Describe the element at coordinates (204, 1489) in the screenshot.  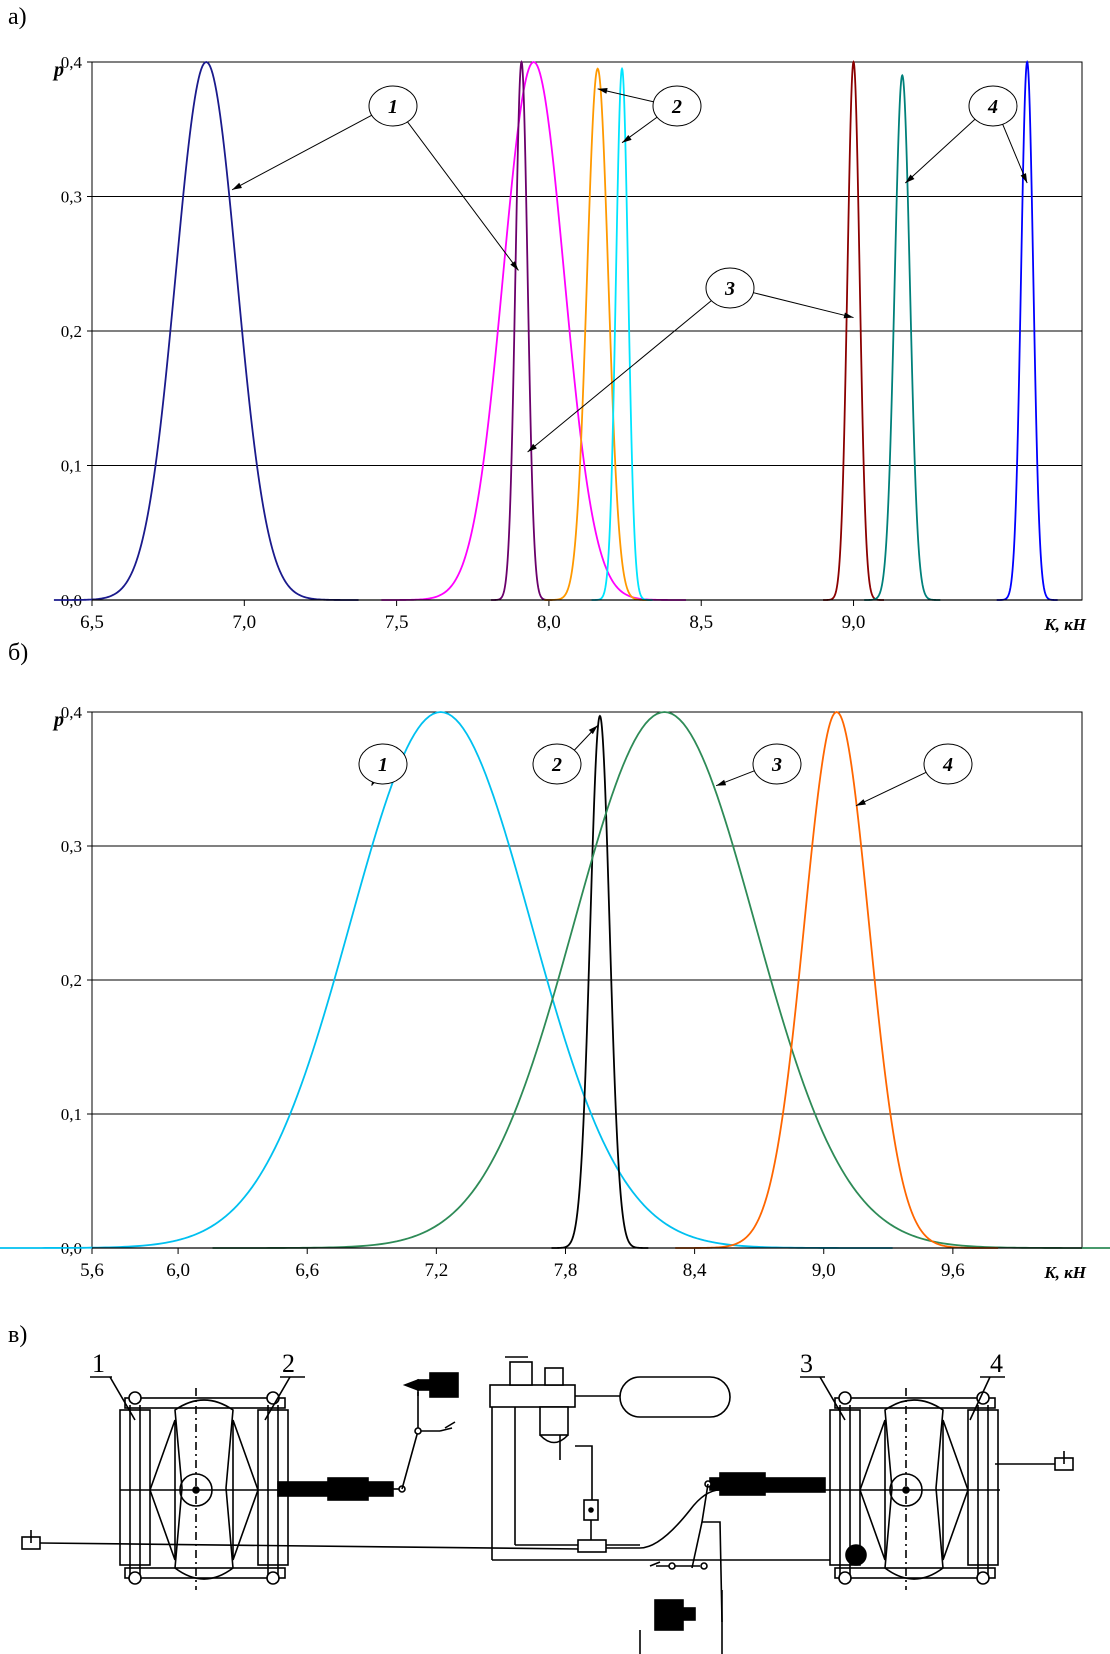
I see `left-bogie` at that location.